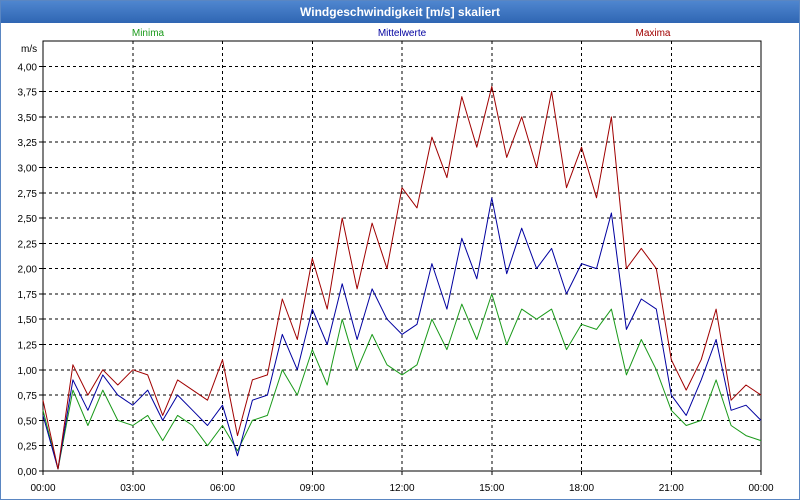 This screenshot has height=500, width=800. I want to click on y-tick-label: 2,50, so click(28, 219).